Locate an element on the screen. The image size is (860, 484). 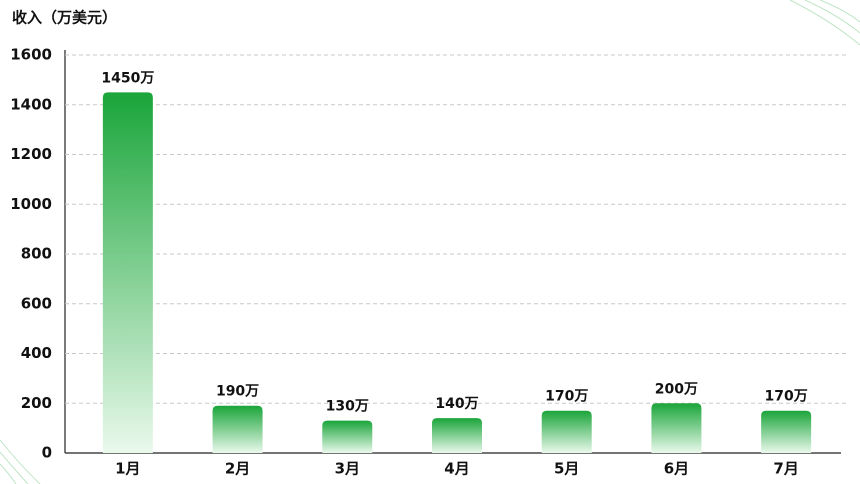
y-tick-label: 600 is located at coordinates (36, 303).